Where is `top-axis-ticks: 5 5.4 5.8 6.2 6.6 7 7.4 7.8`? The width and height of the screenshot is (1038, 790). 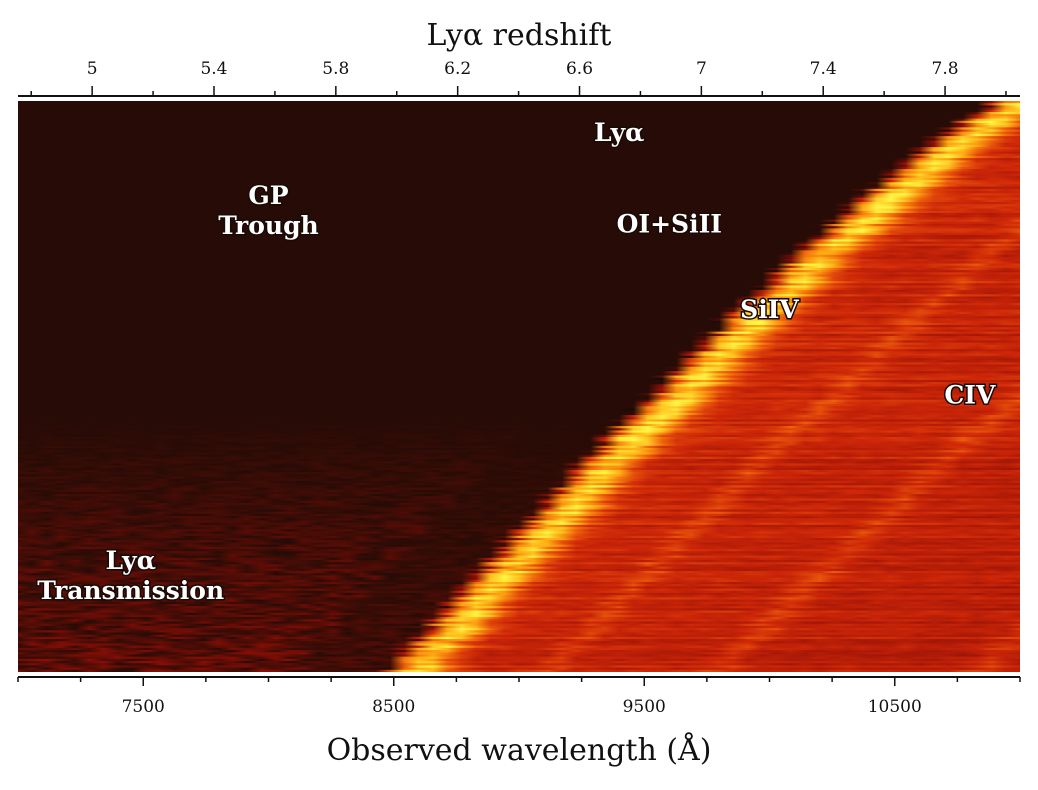 top-axis-ticks: 5 5.4 5.8 6.2 6.6 7 7.4 7.8 is located at coordinates (518, 77).